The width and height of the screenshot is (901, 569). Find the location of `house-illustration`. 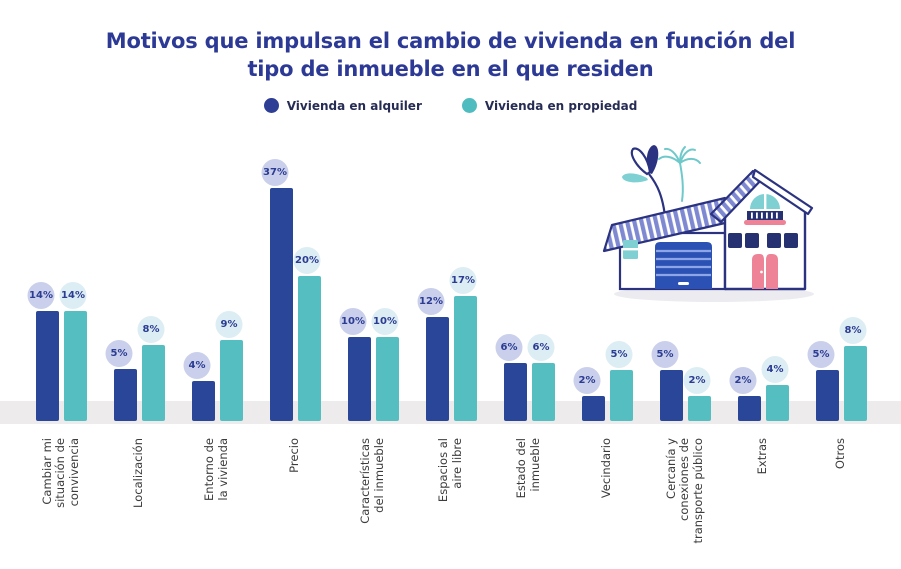

house-illustration is located at coordinates (708, 223).